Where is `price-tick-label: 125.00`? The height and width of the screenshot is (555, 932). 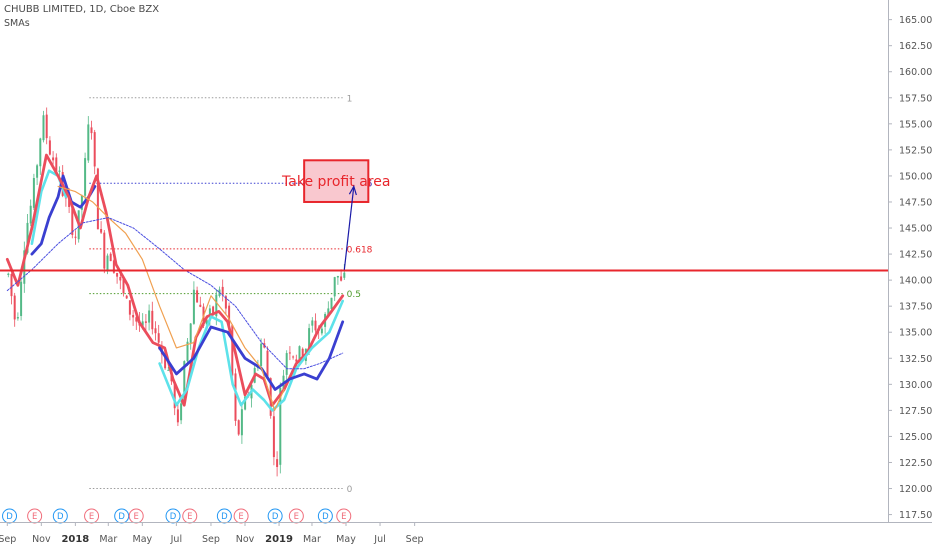 price-tick-label: 125.00 is located at coordinates (915, 437).